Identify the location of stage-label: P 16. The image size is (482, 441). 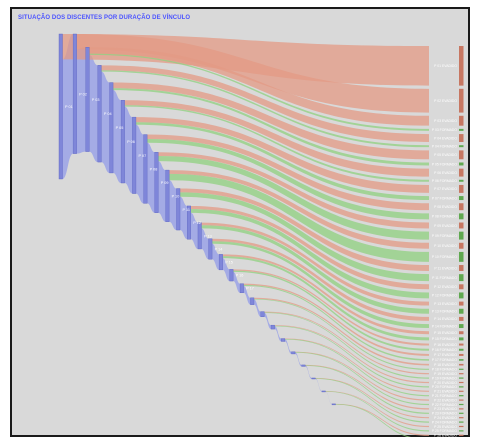
(240, 276).